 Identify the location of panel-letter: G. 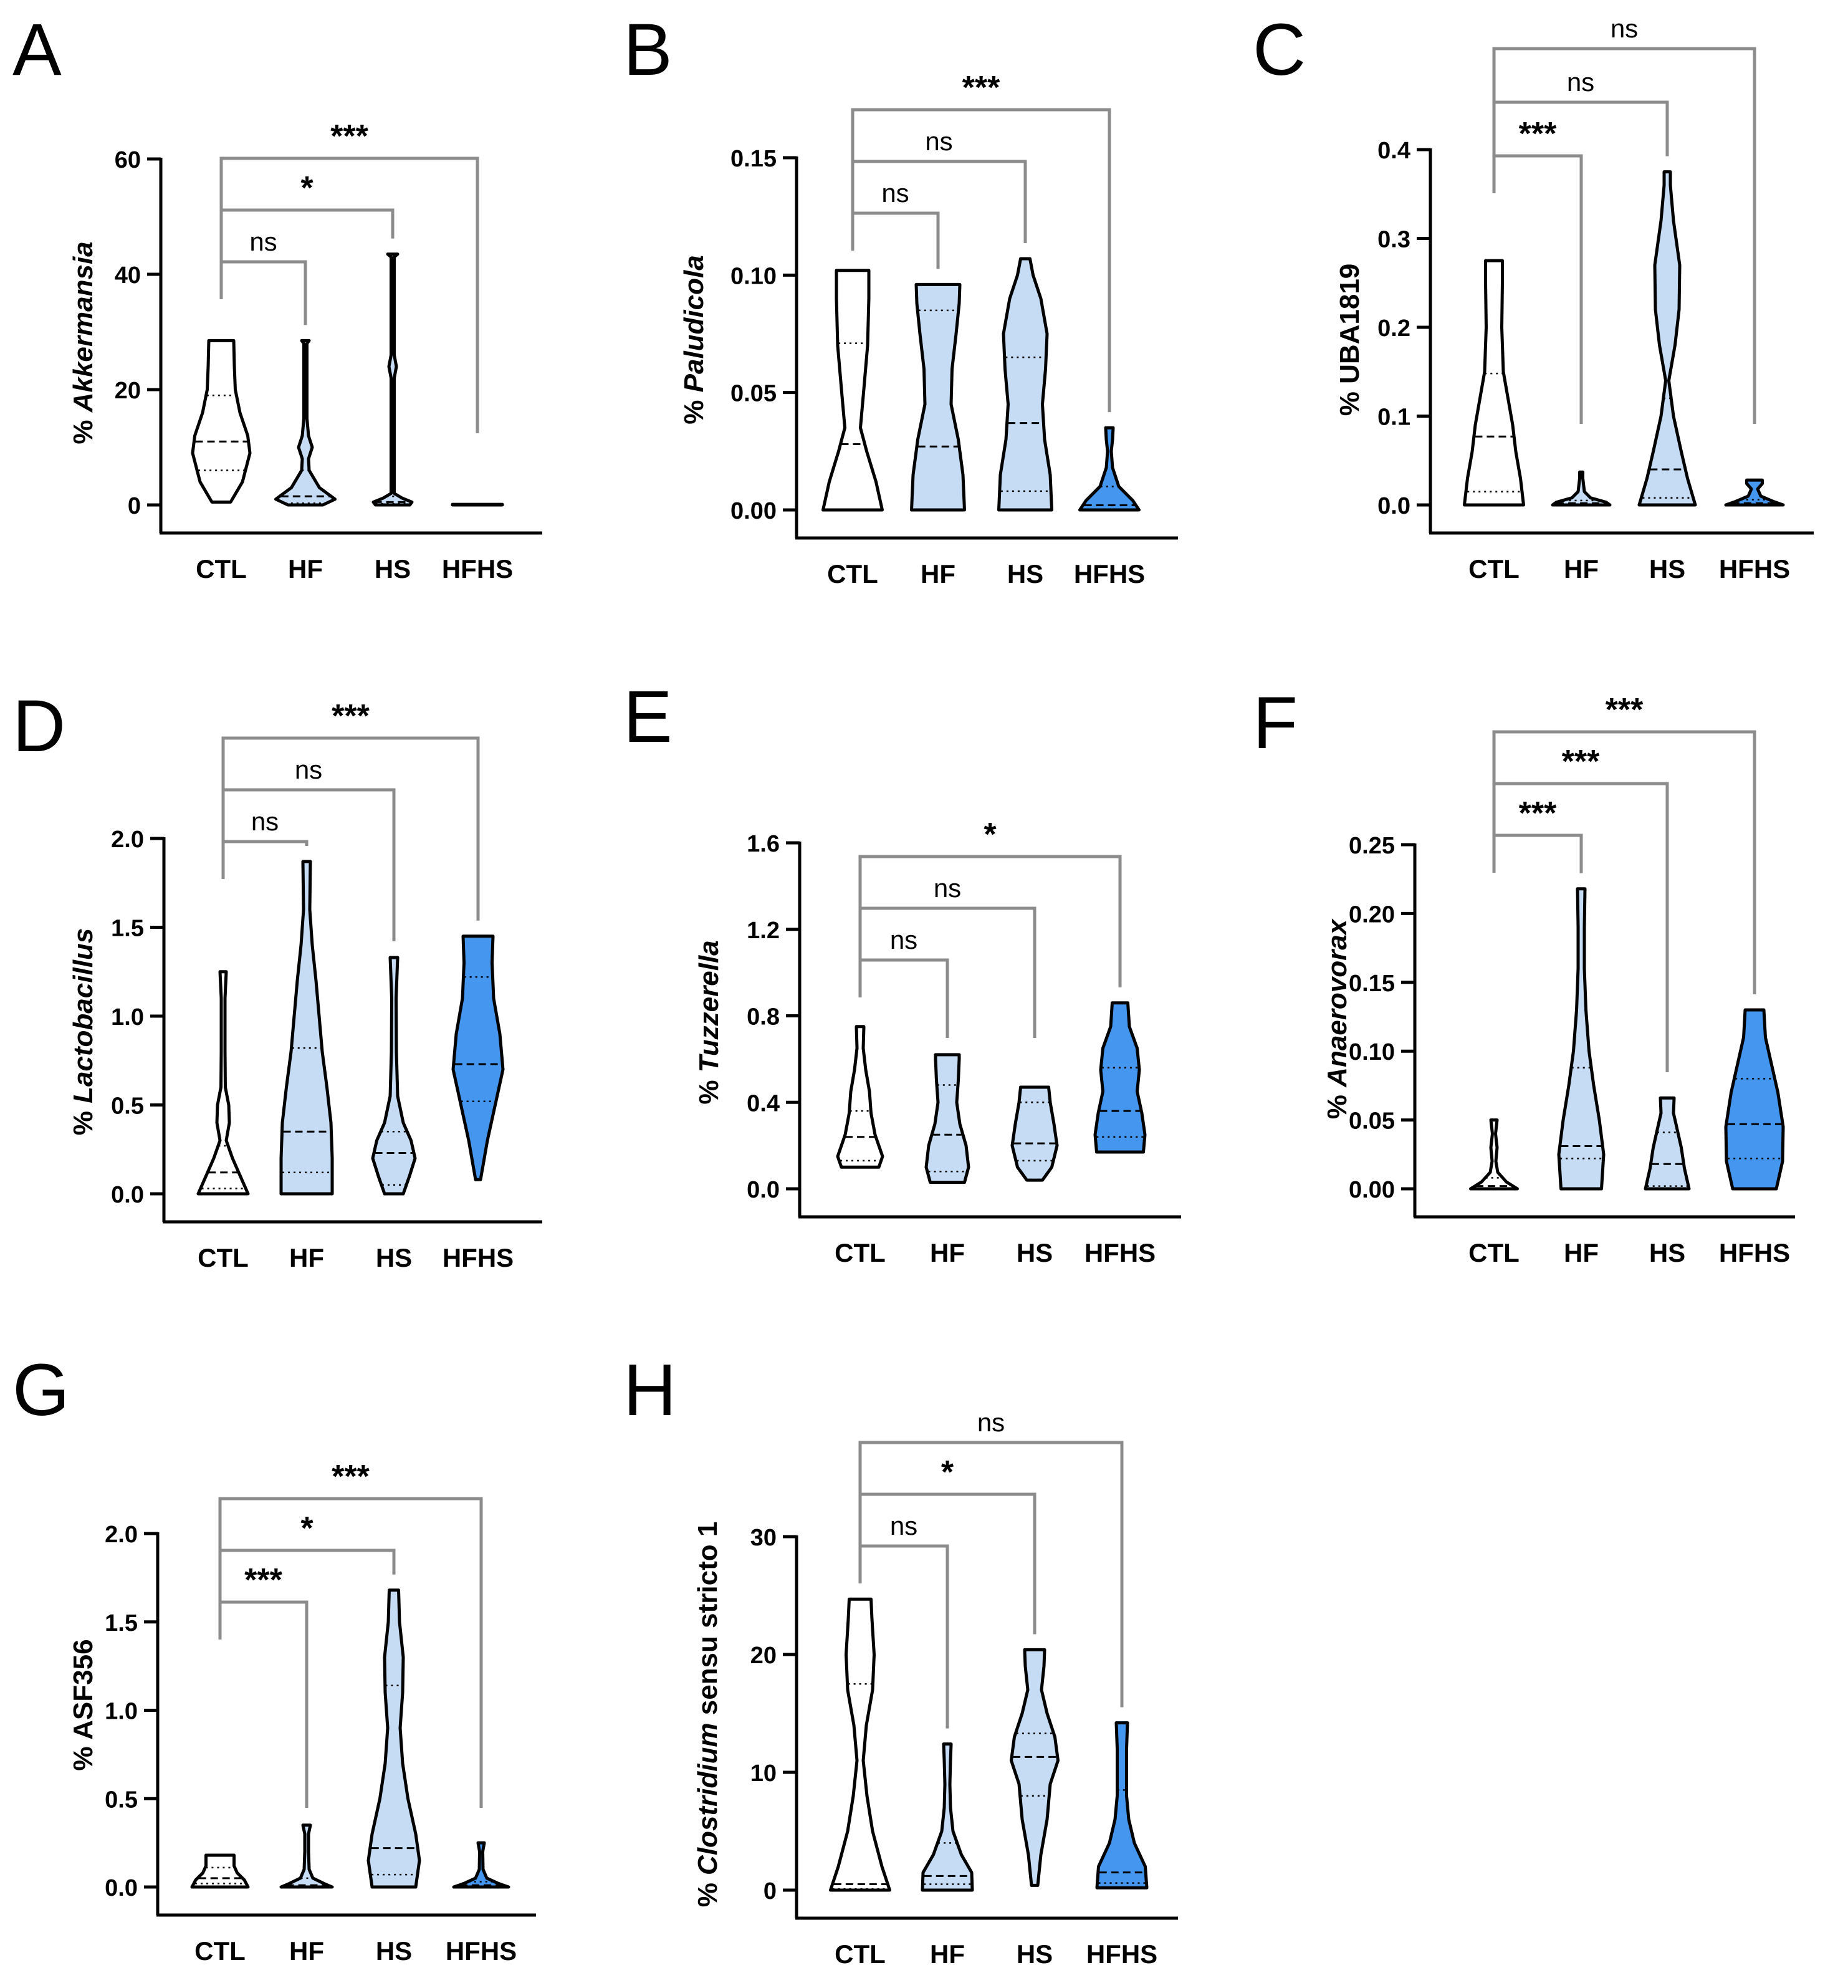
(41, 1390).